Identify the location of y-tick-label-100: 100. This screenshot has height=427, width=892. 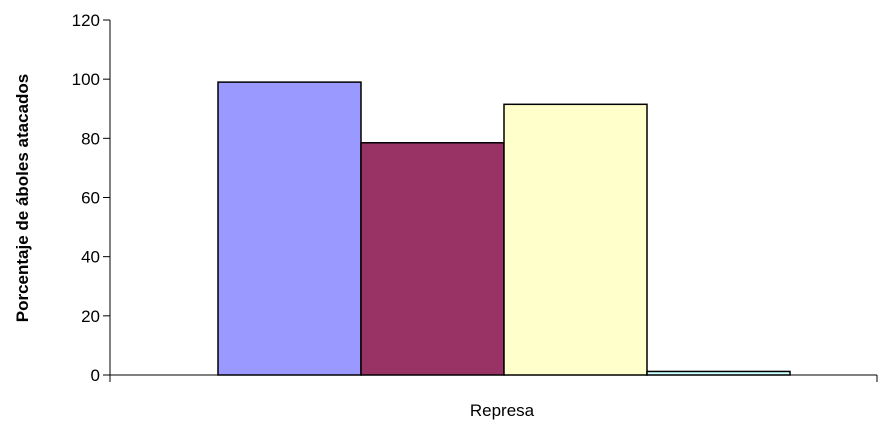
(86, 79).